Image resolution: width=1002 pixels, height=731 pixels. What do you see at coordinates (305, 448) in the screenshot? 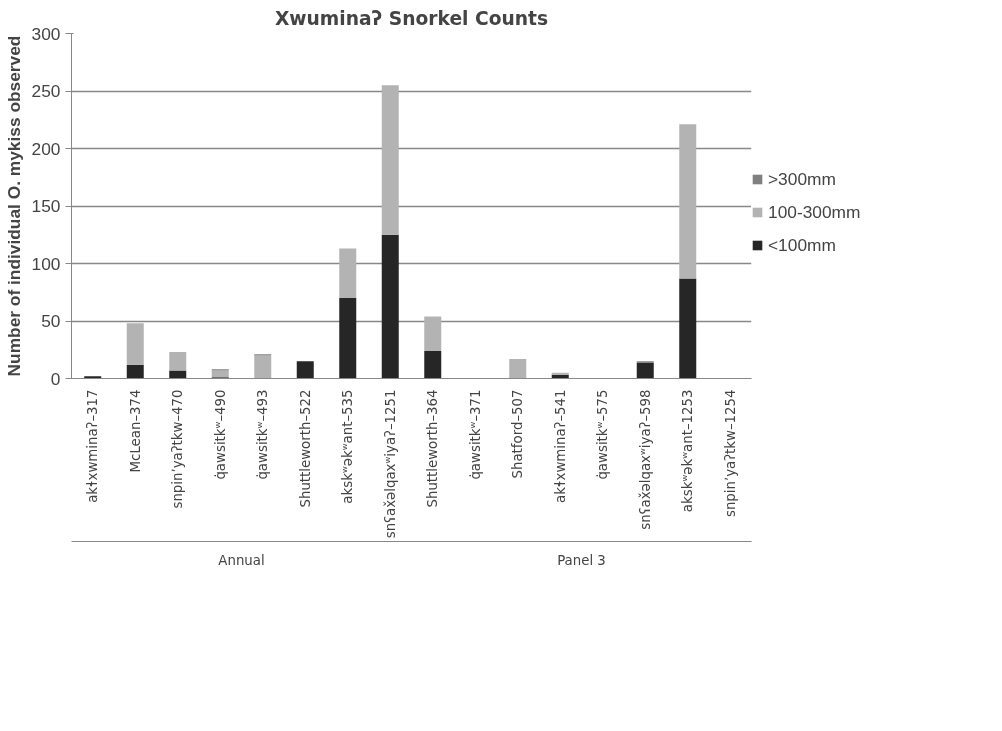
I see `x-tick-label: Shuttleworth–522` at bounding box center [305, 448].